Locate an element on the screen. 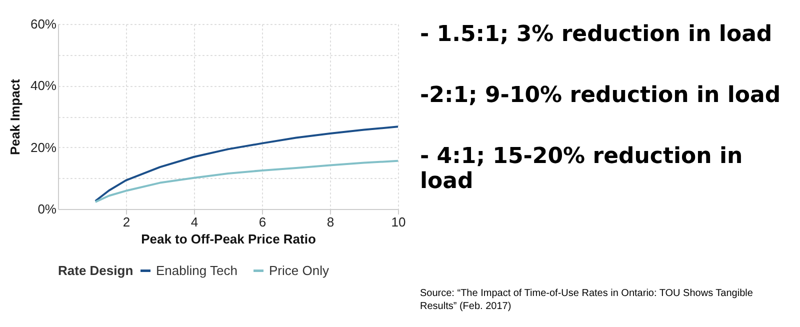 The width and height of the screenshot is (800, 327). x-axis-title: Peak to Off-Peak Price Ratio is located at coordinates (228, 239).